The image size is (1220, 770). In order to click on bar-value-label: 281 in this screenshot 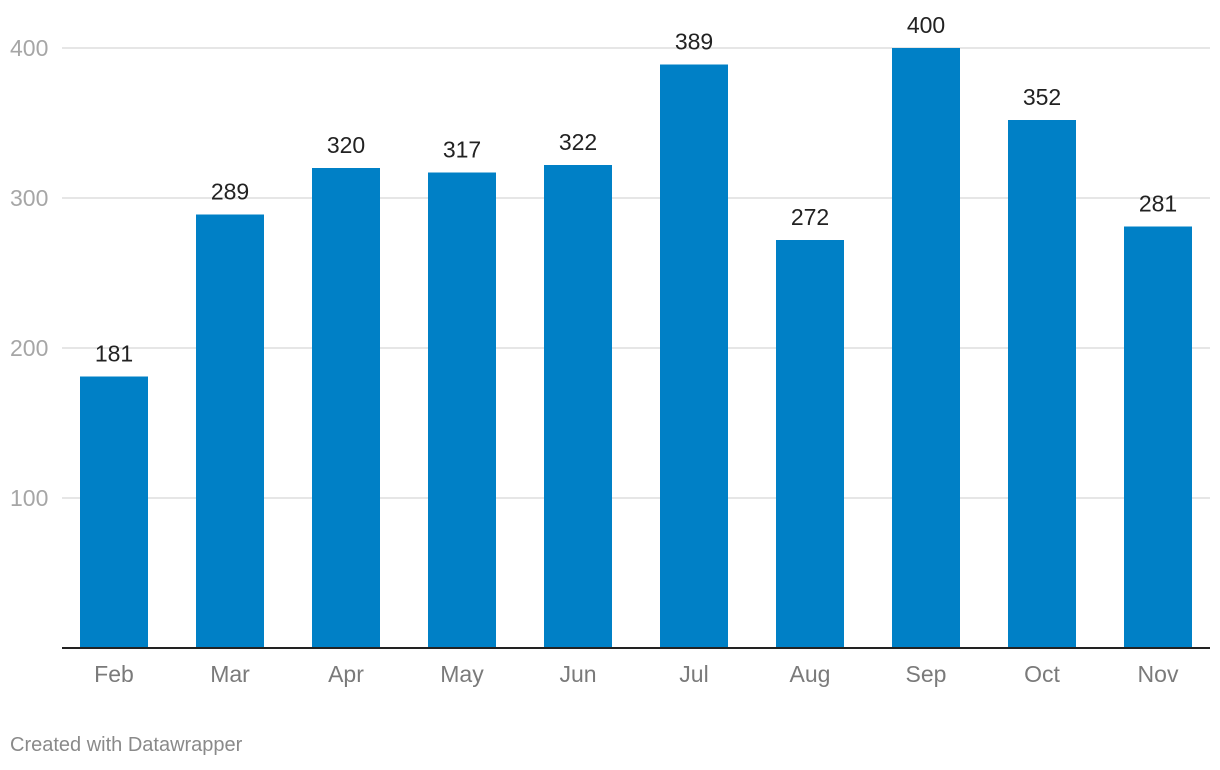, I will do `click(1158, 204)`.